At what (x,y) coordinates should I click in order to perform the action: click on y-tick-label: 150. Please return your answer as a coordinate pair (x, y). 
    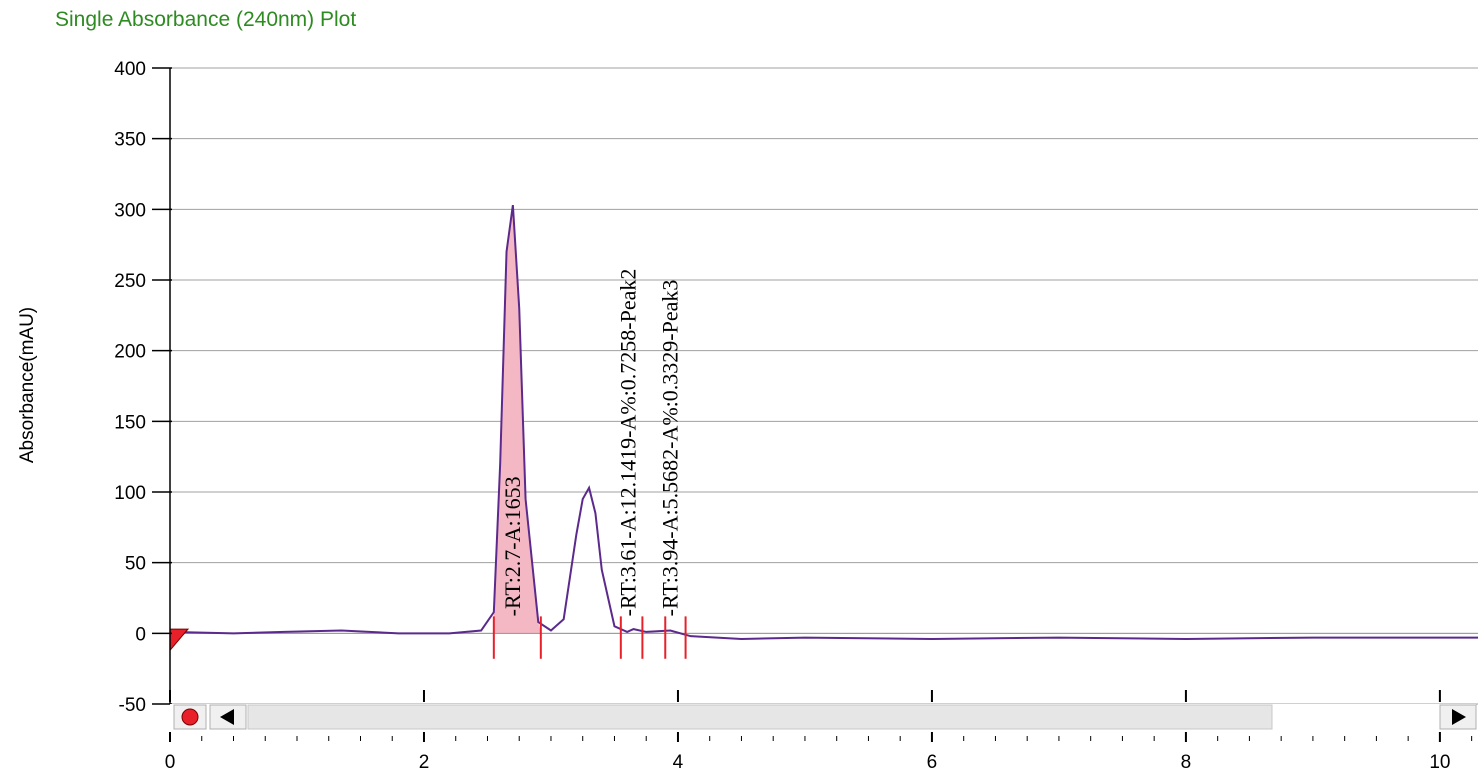
    Looking at the image, I should click on (130, 422).